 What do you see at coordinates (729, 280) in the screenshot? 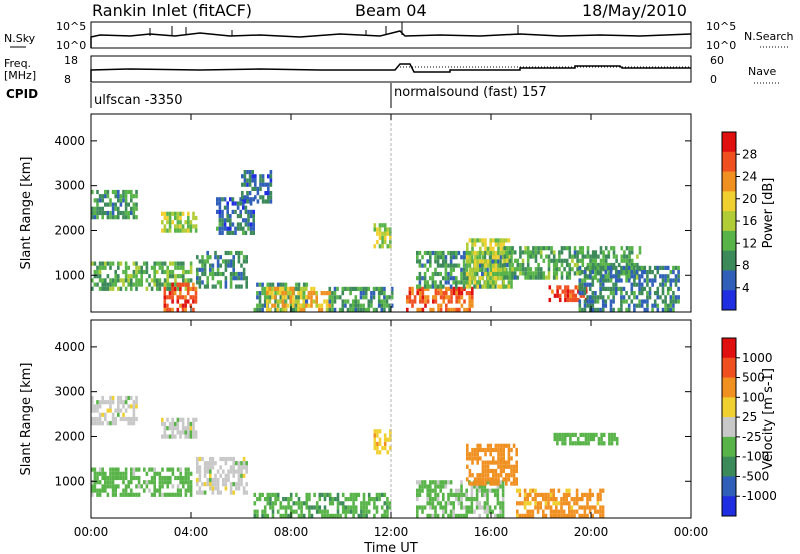
I see `power-colorbar-swatch` at bounding box center [729, 280].